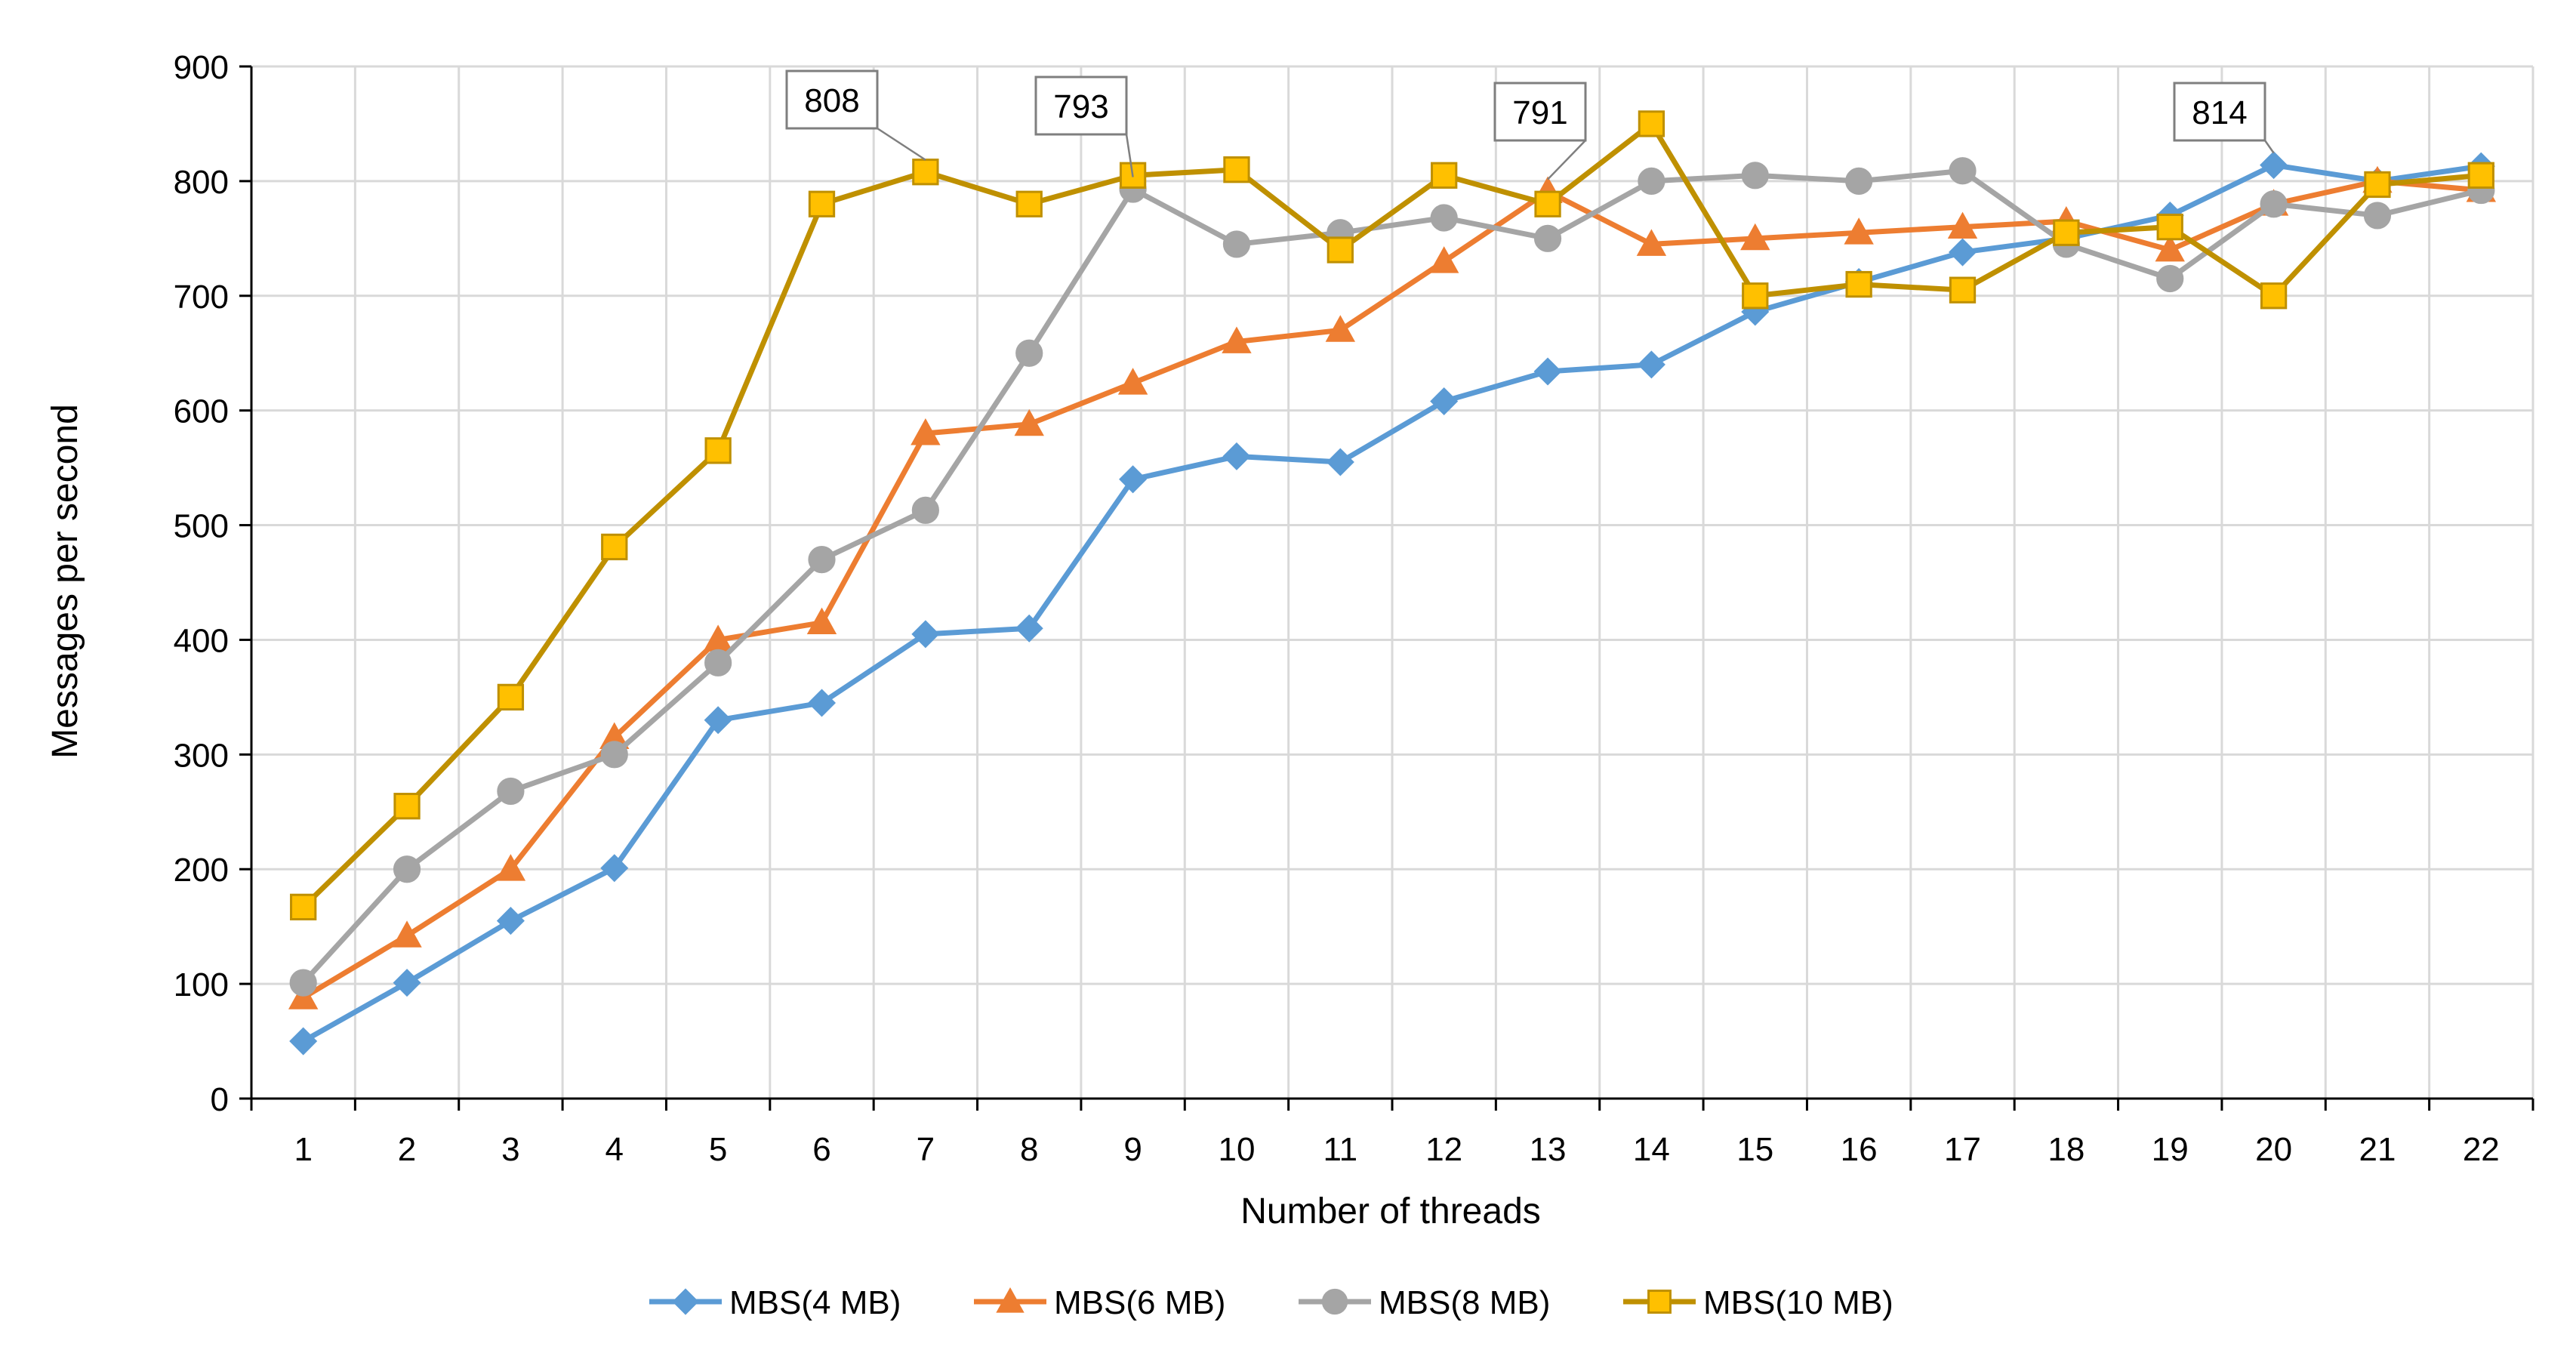 Image resolution: width=2576 pixels, height=1353 pixels. I want to click on x-tick-label: 20, so click(2273, 1149).